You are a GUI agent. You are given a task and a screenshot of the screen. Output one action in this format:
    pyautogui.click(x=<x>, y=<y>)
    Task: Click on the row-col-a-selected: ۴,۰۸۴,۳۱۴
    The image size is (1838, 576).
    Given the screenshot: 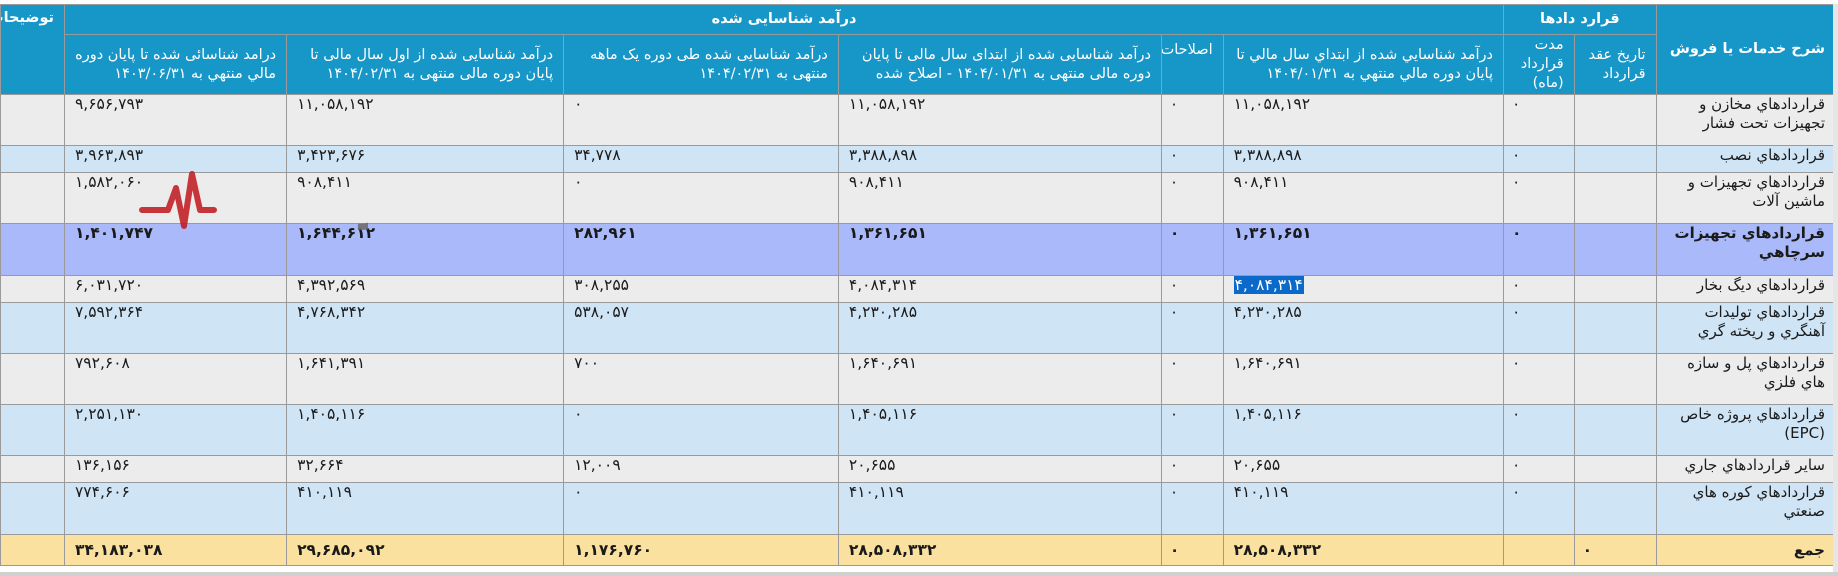 What is the action you would take?
    pyautogui.click(x=1363, y=289)
    